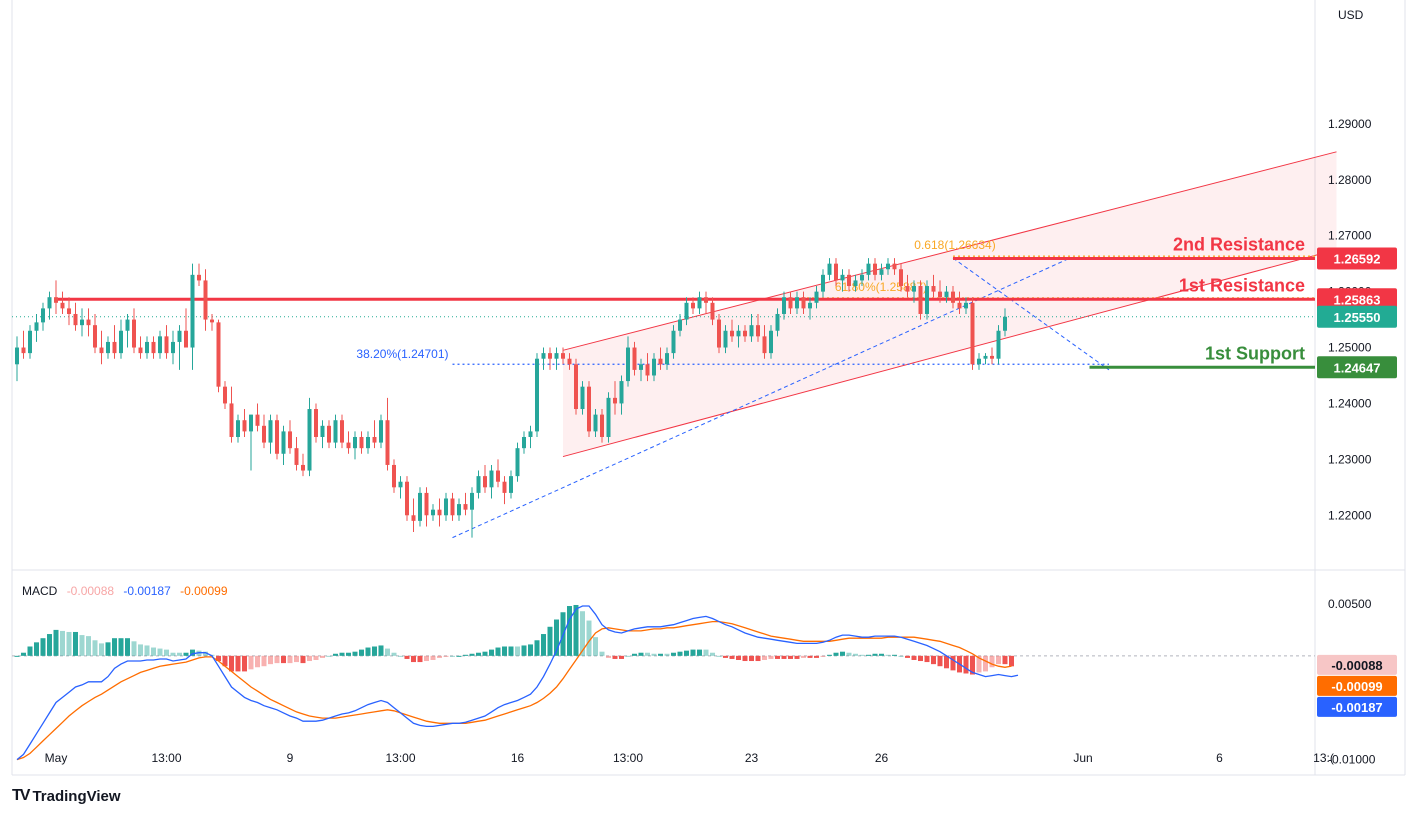 The image size is (1415, 818). Describe the element at coordinates (1357, 317) in the screenshot. I see `last-price-tag-text: 1.25550` at that location.